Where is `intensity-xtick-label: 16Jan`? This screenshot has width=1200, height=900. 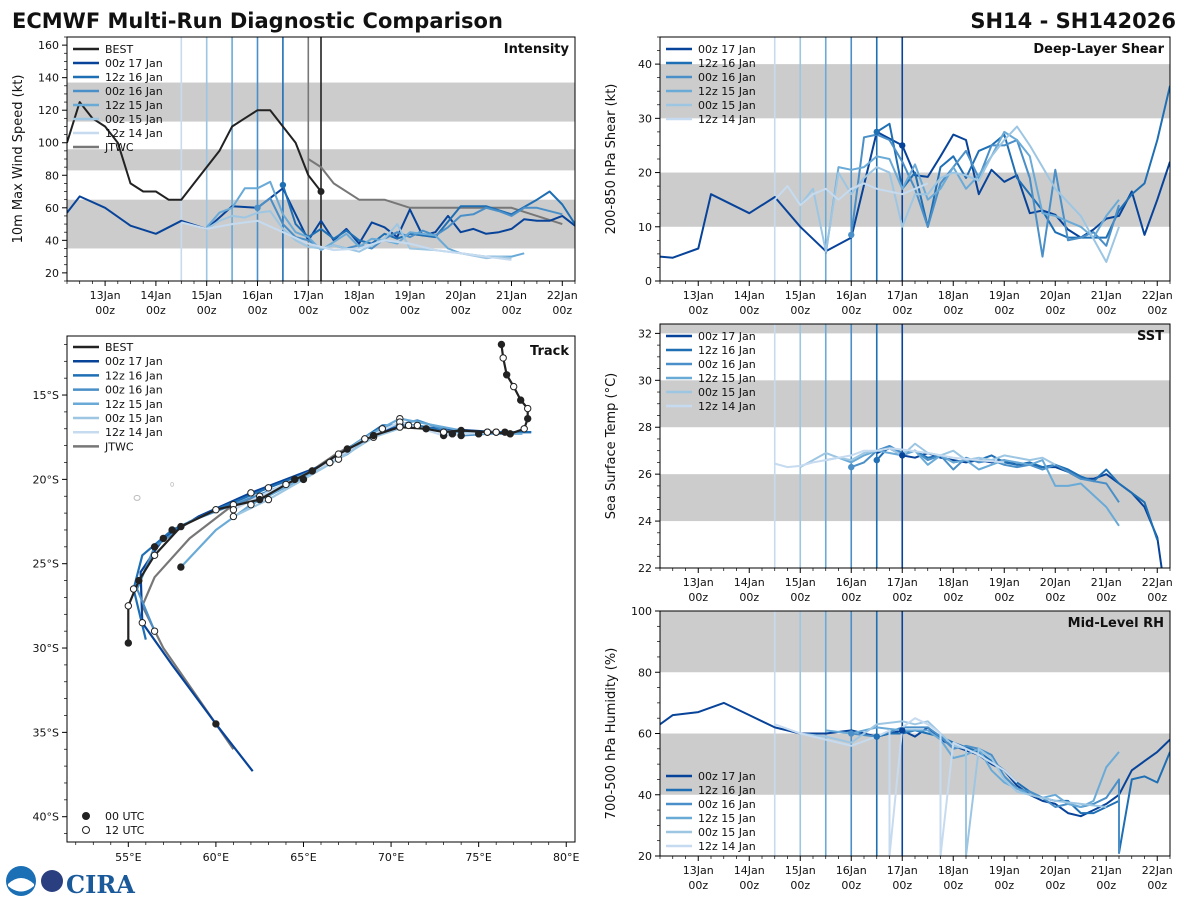 intensity-xtick-label: 16Jan is located at coordinates (257, 295).